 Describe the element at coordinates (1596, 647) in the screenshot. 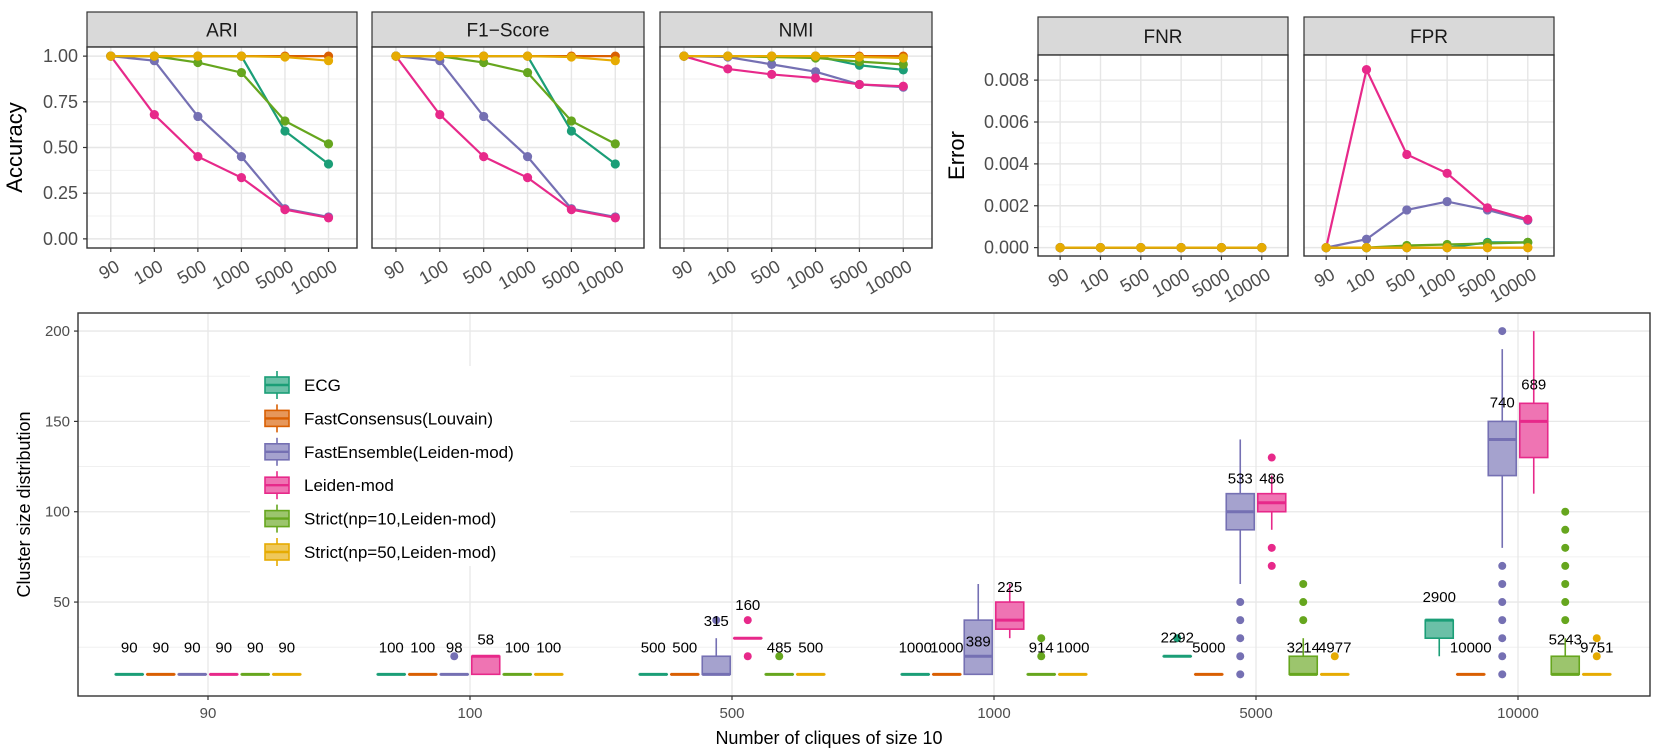

I see `count-label: 9751` at that location.